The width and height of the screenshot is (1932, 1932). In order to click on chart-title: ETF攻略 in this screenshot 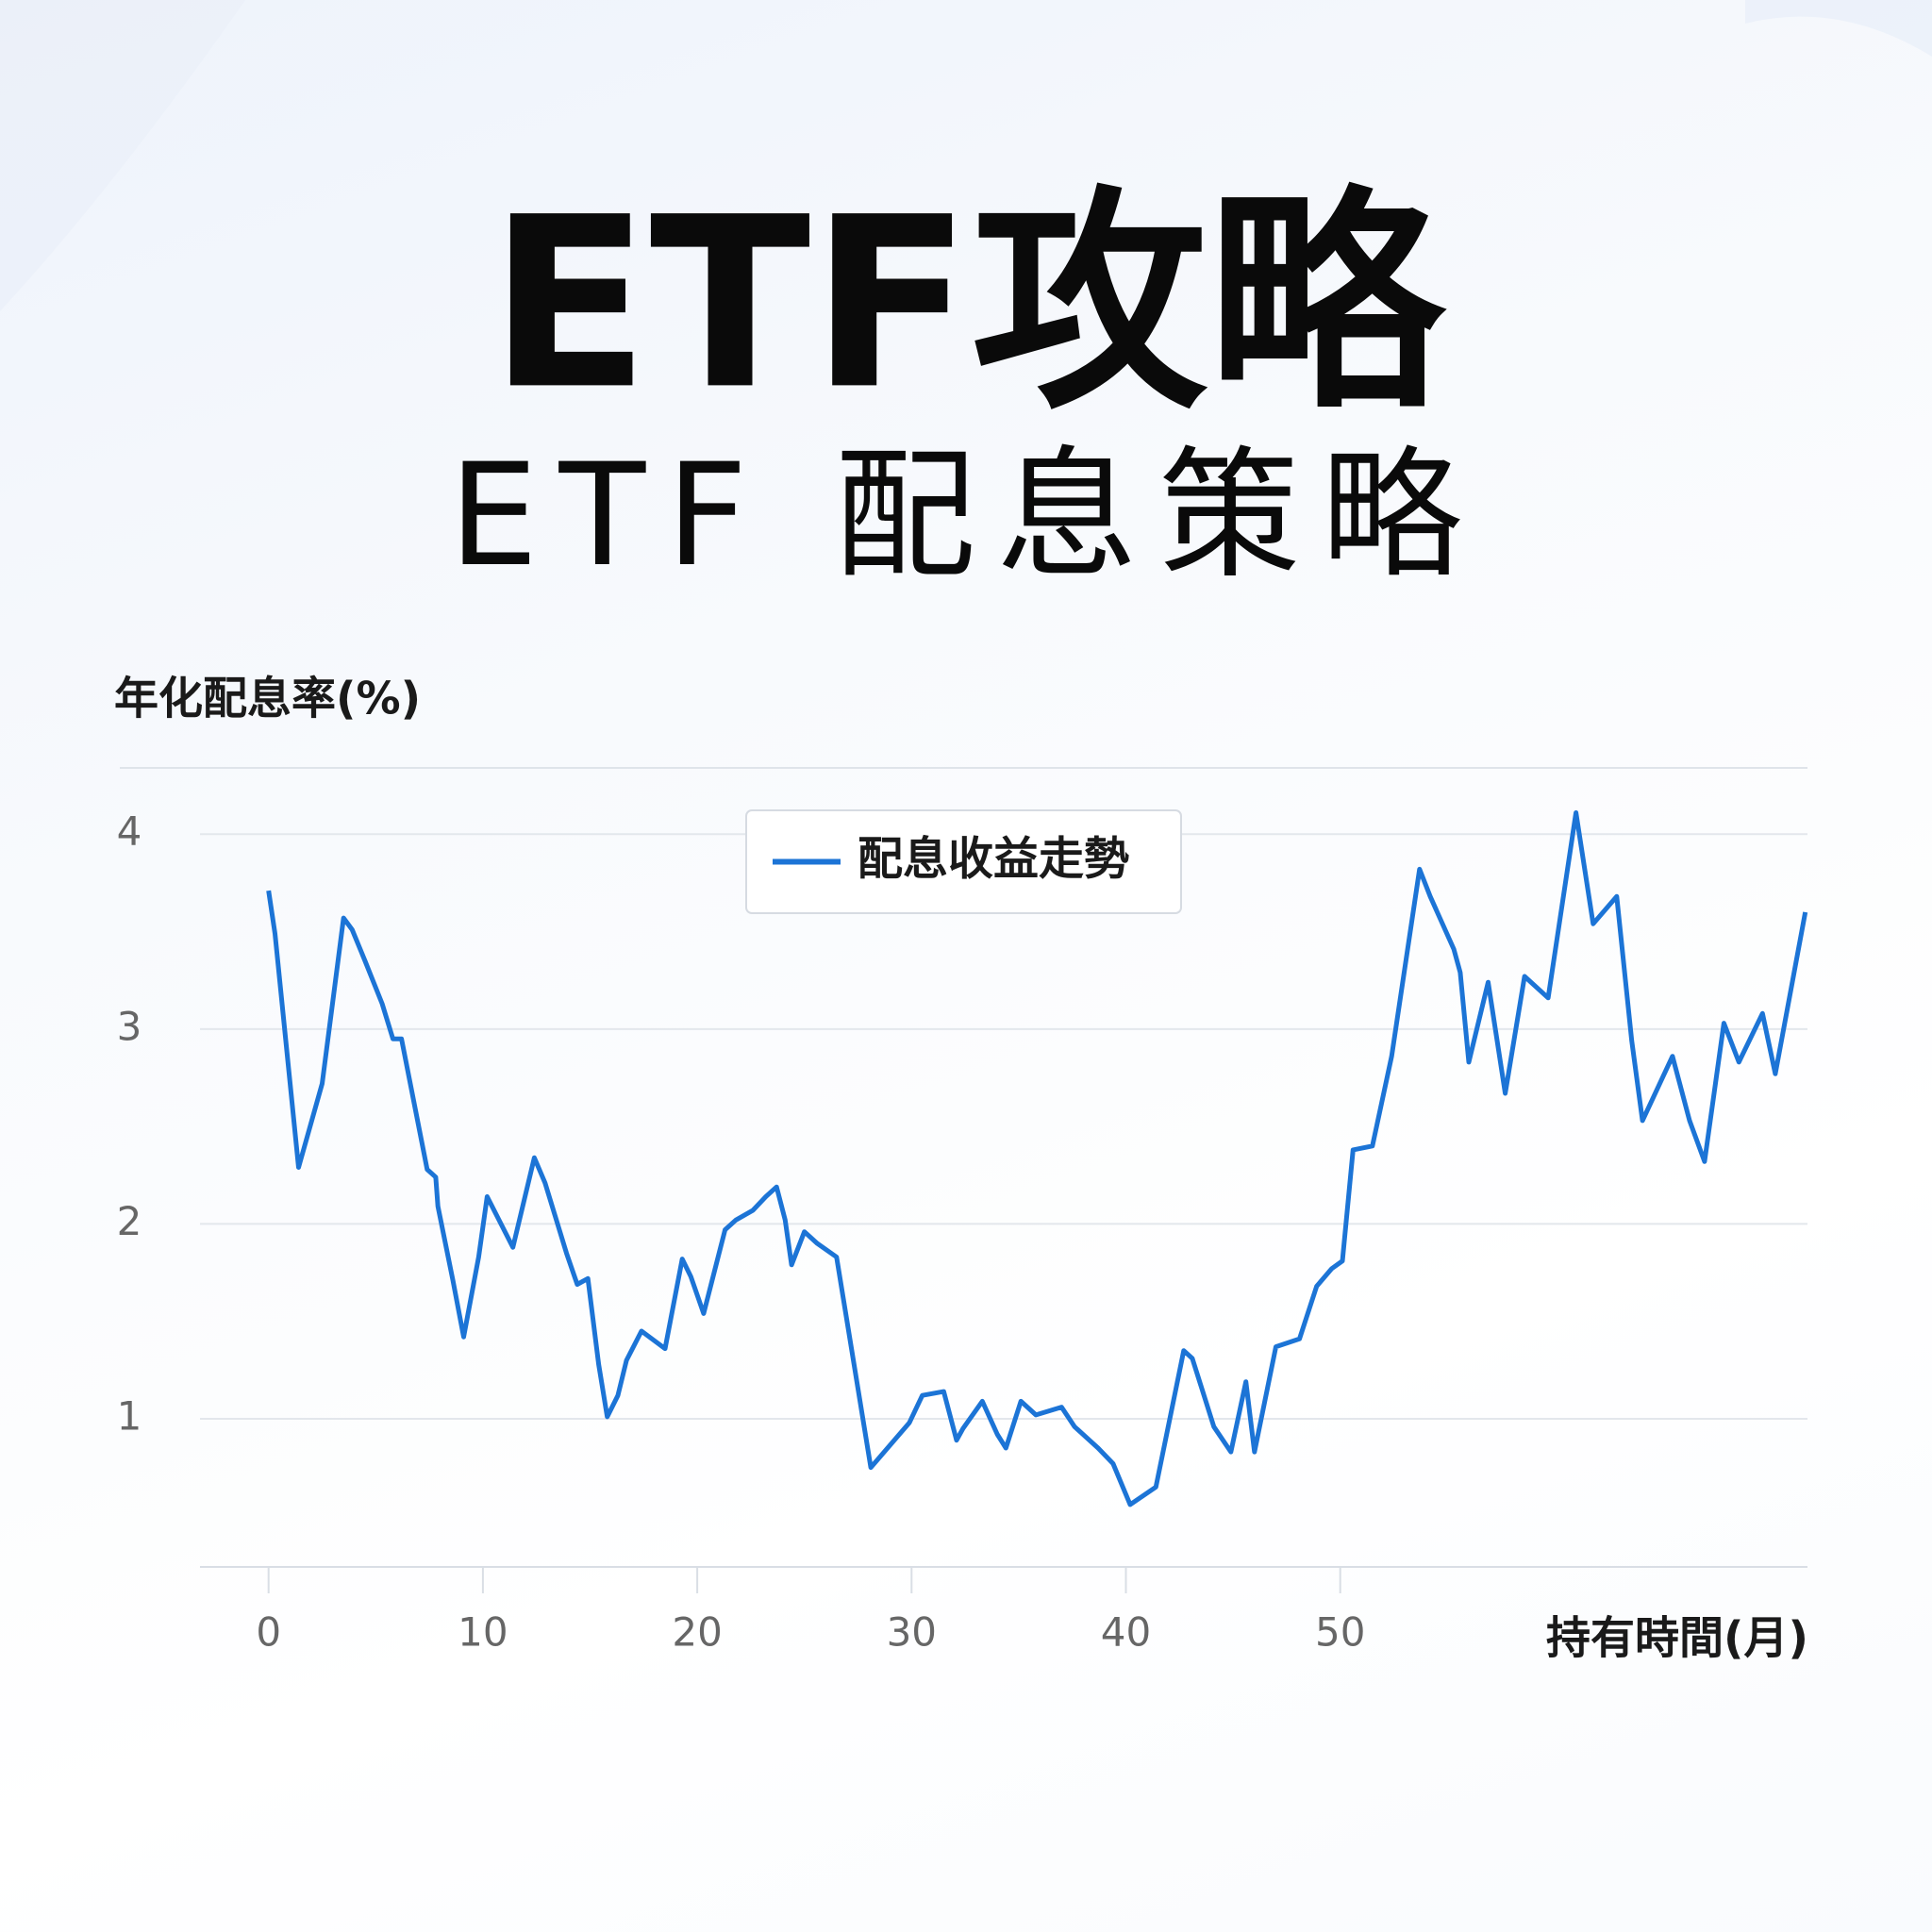, I will do `click(968, 304)`.